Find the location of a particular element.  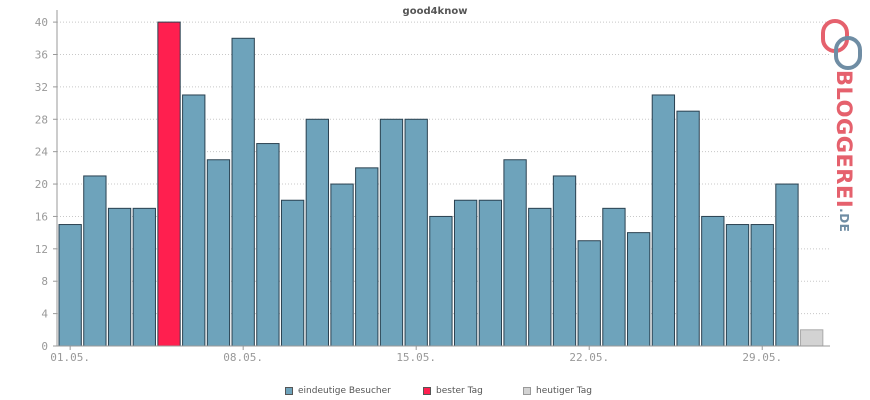

logo-main-text: BLOGGEREI is located at coordinates (844, 139).